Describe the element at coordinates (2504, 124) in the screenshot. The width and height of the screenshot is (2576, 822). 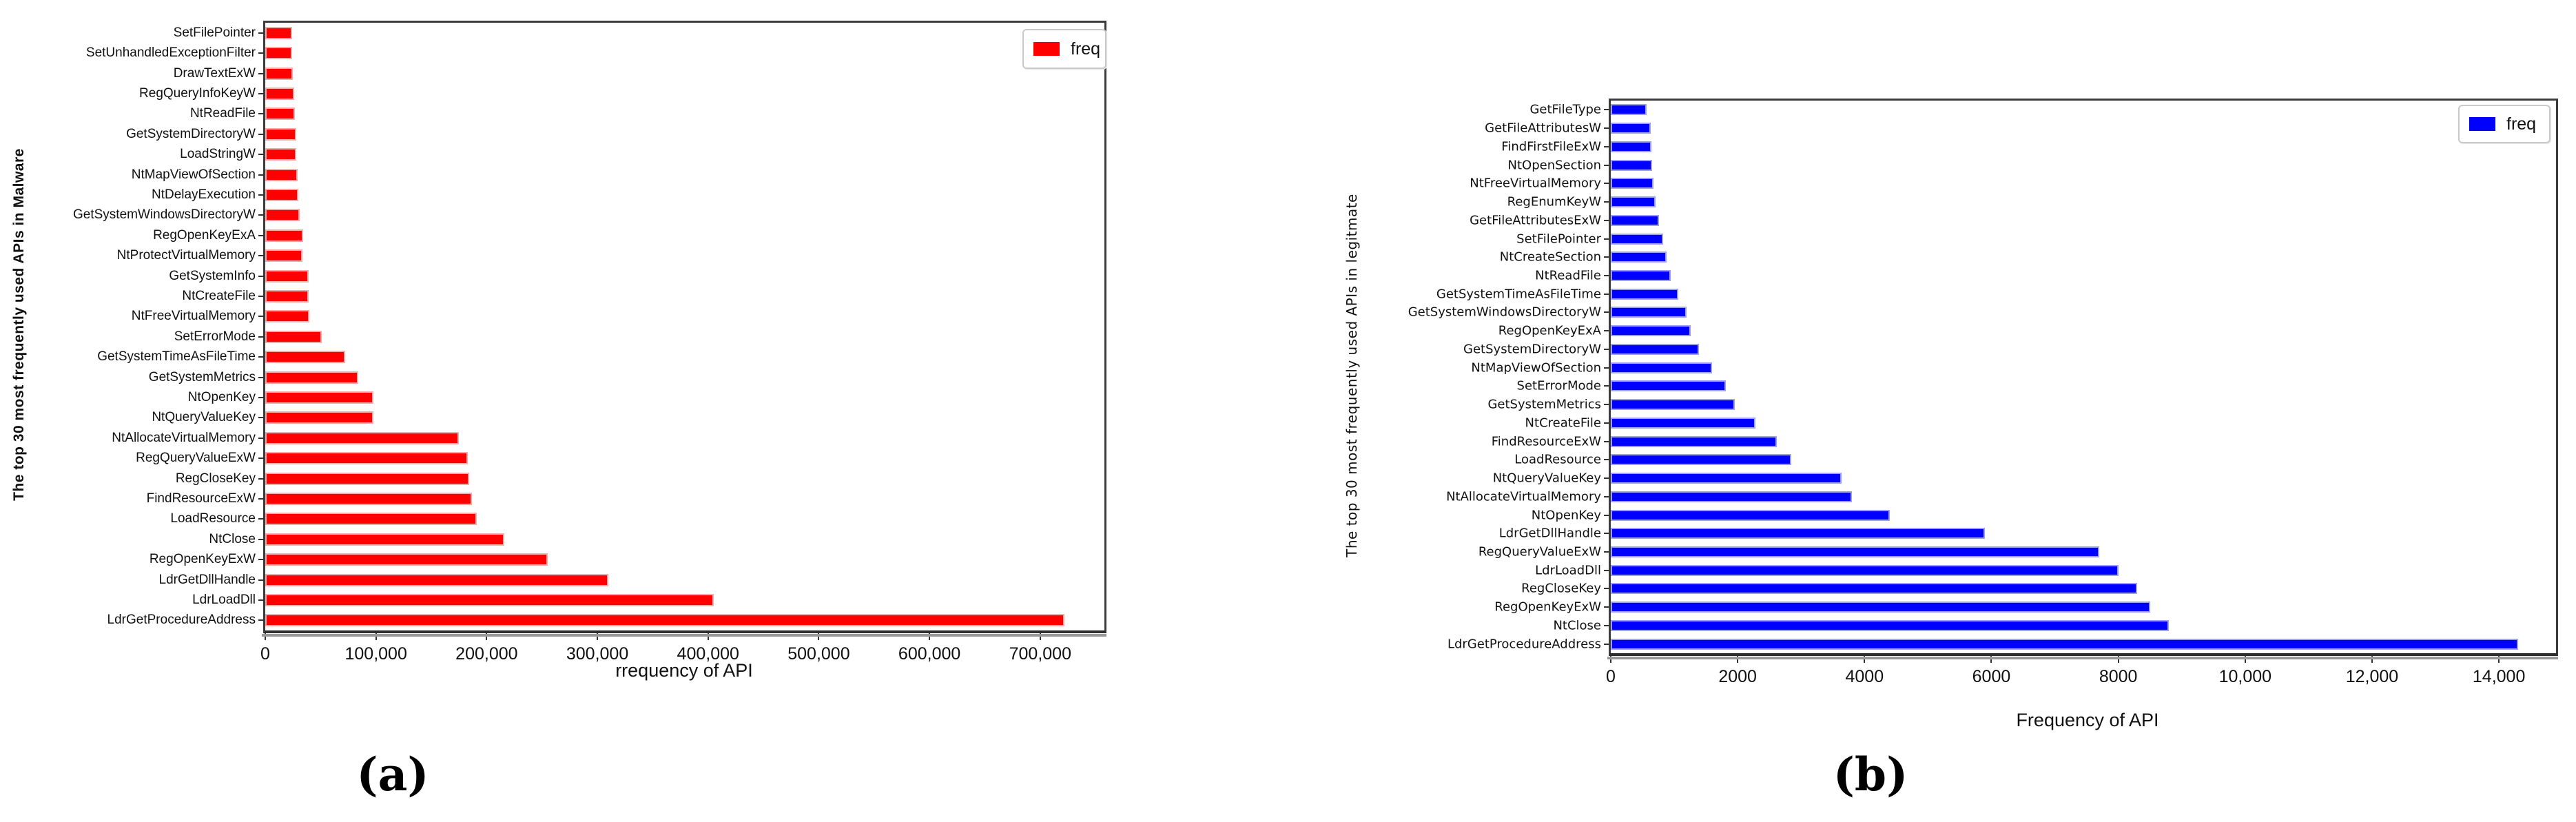
I see `chart-b-legend: freq` at that location.